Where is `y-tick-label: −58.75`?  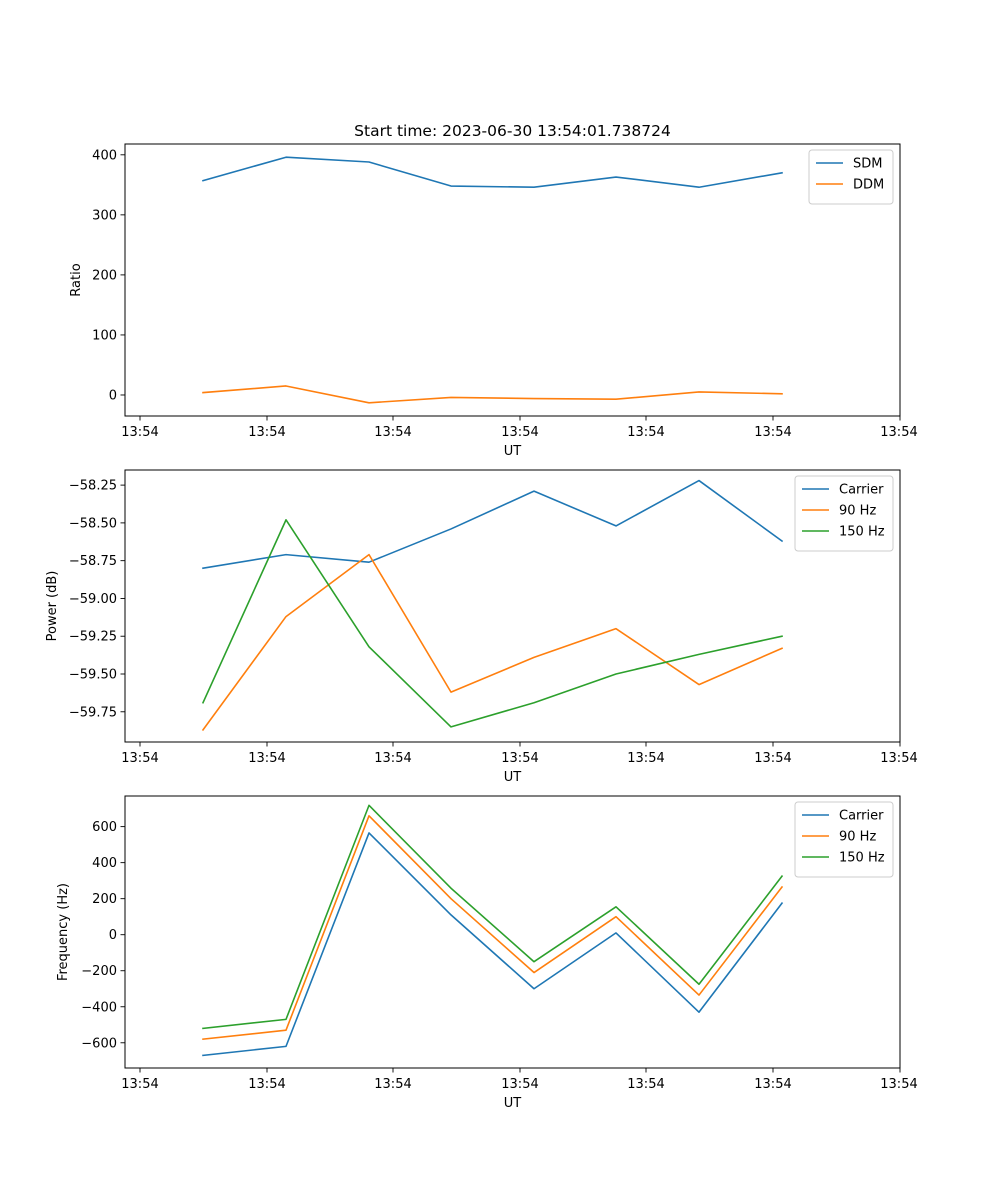 y-tick-label: −58.75 is located at coordinates (93, 561).